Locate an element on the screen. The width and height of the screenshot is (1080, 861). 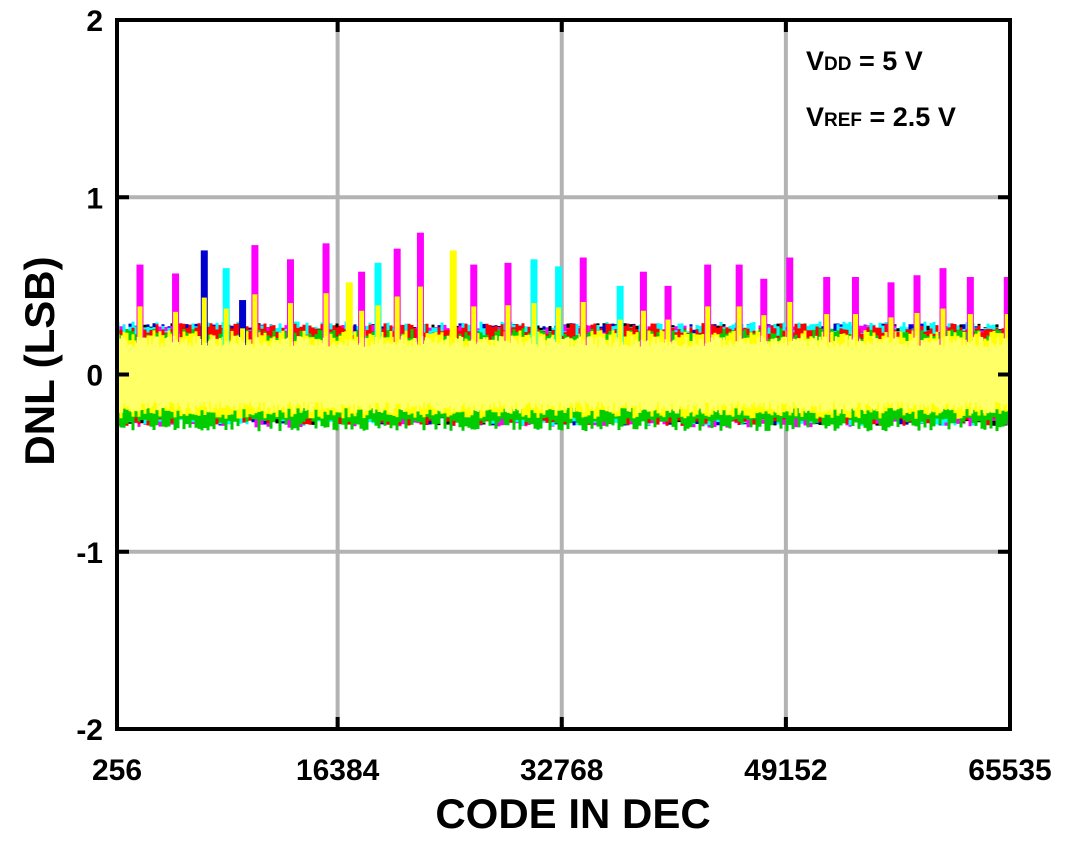
dnl-overlay-trace is located at coordinates (563, 374).